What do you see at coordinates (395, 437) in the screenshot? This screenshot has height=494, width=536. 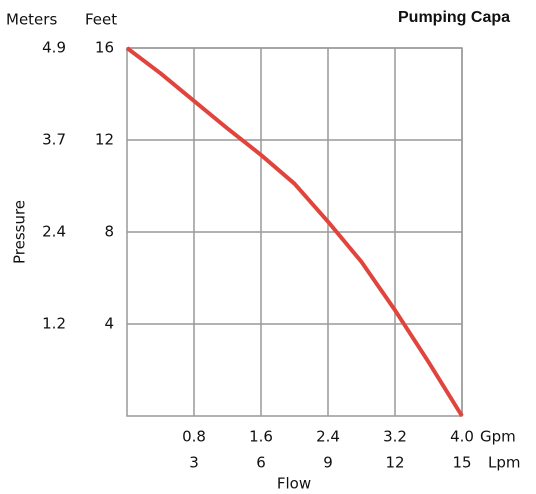 I see `x-tick-label: 3.2` at bounding box center [395, 437].